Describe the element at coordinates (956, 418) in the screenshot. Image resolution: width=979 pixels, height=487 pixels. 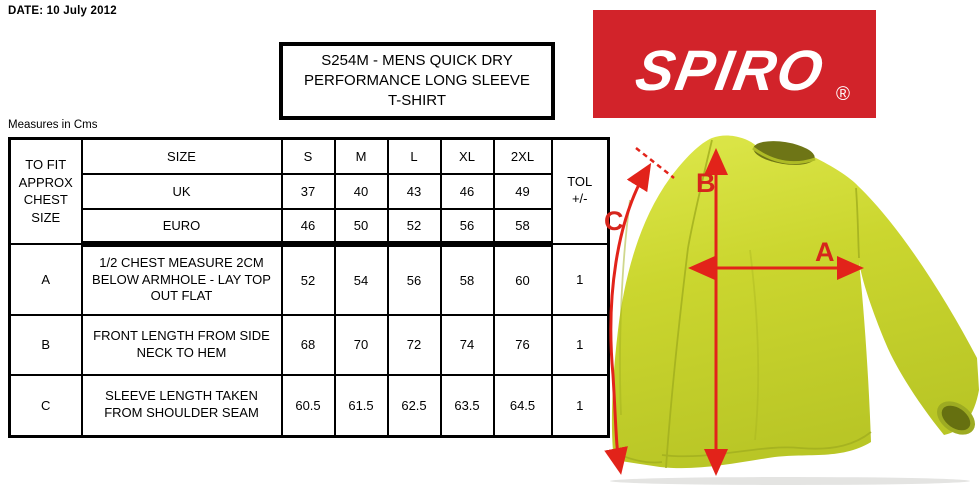
I see `right-cuff-opening` at that location.